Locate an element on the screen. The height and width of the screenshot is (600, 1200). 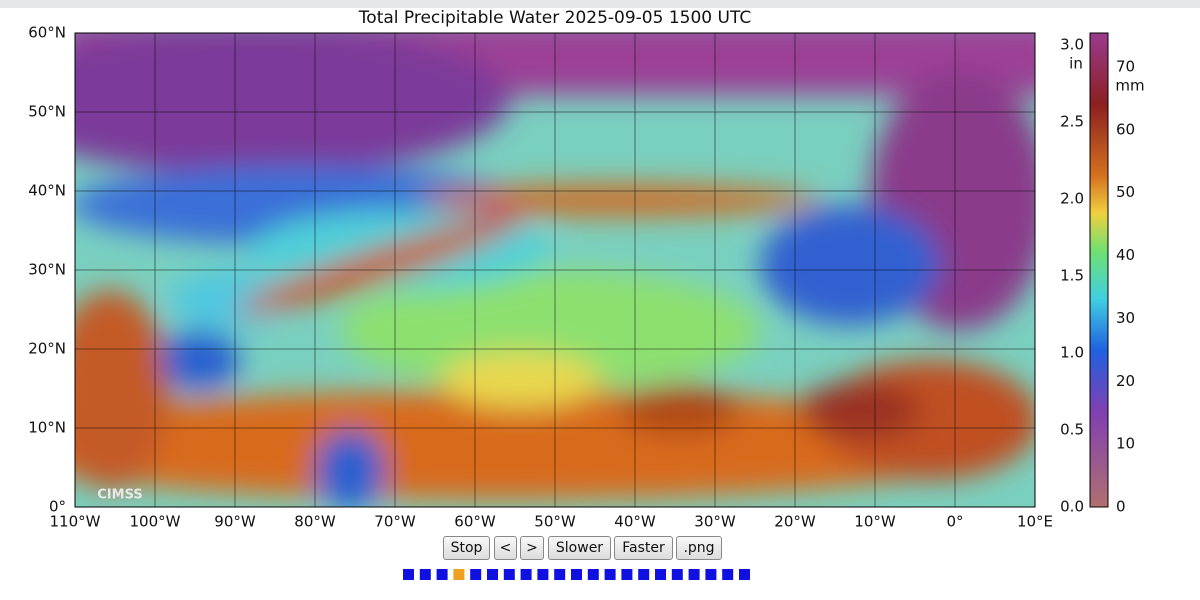
lon-label: 80°W is located at coordinates (315, 522).